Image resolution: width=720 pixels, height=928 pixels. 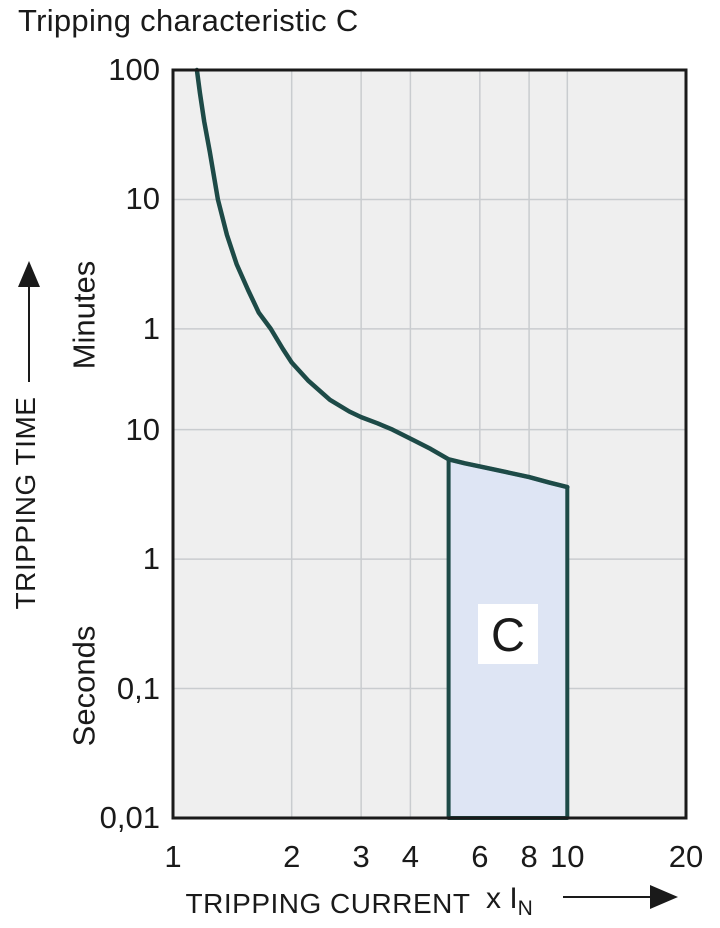 What do you see at coordinates (686, 856) in the screenshot?
I see `x-tick-label-20: 20` at bounding box center [686, 856].